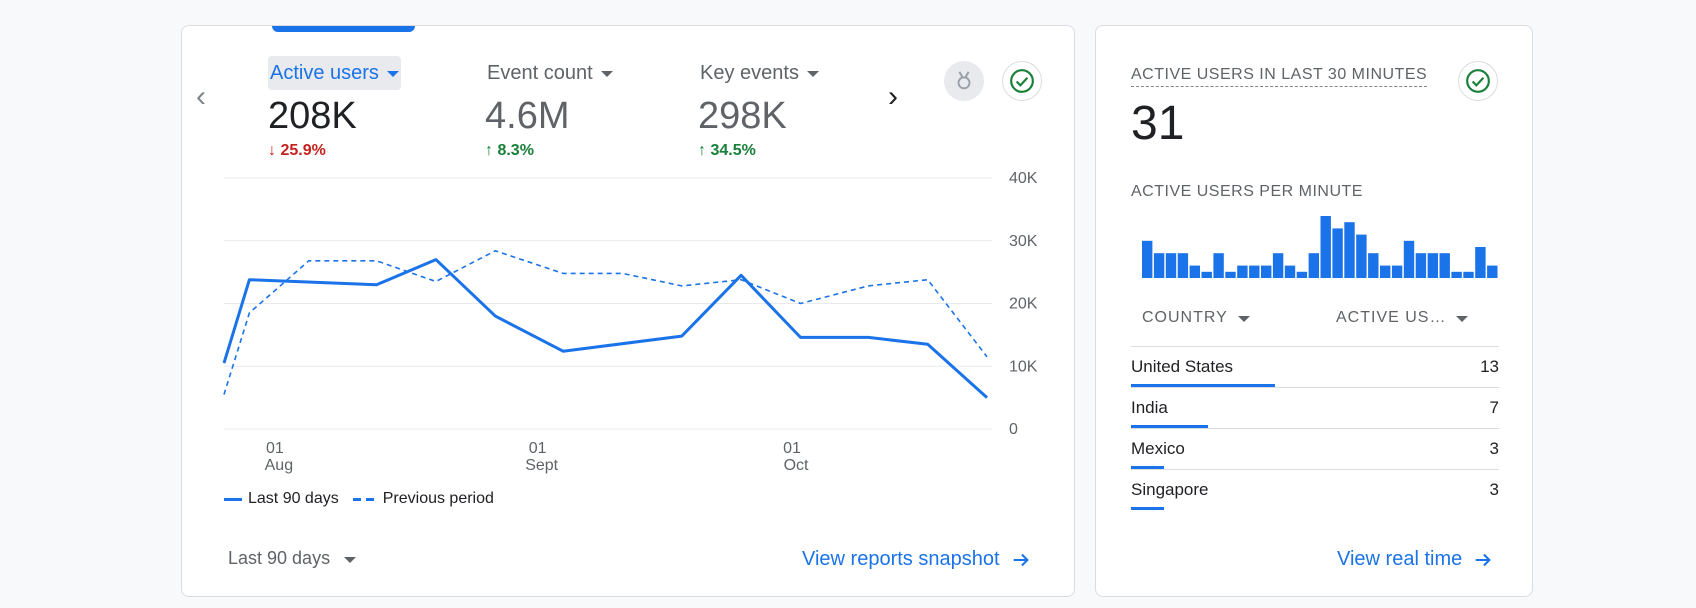  I want to click on dashed-line-swatch, so click(364, 499).